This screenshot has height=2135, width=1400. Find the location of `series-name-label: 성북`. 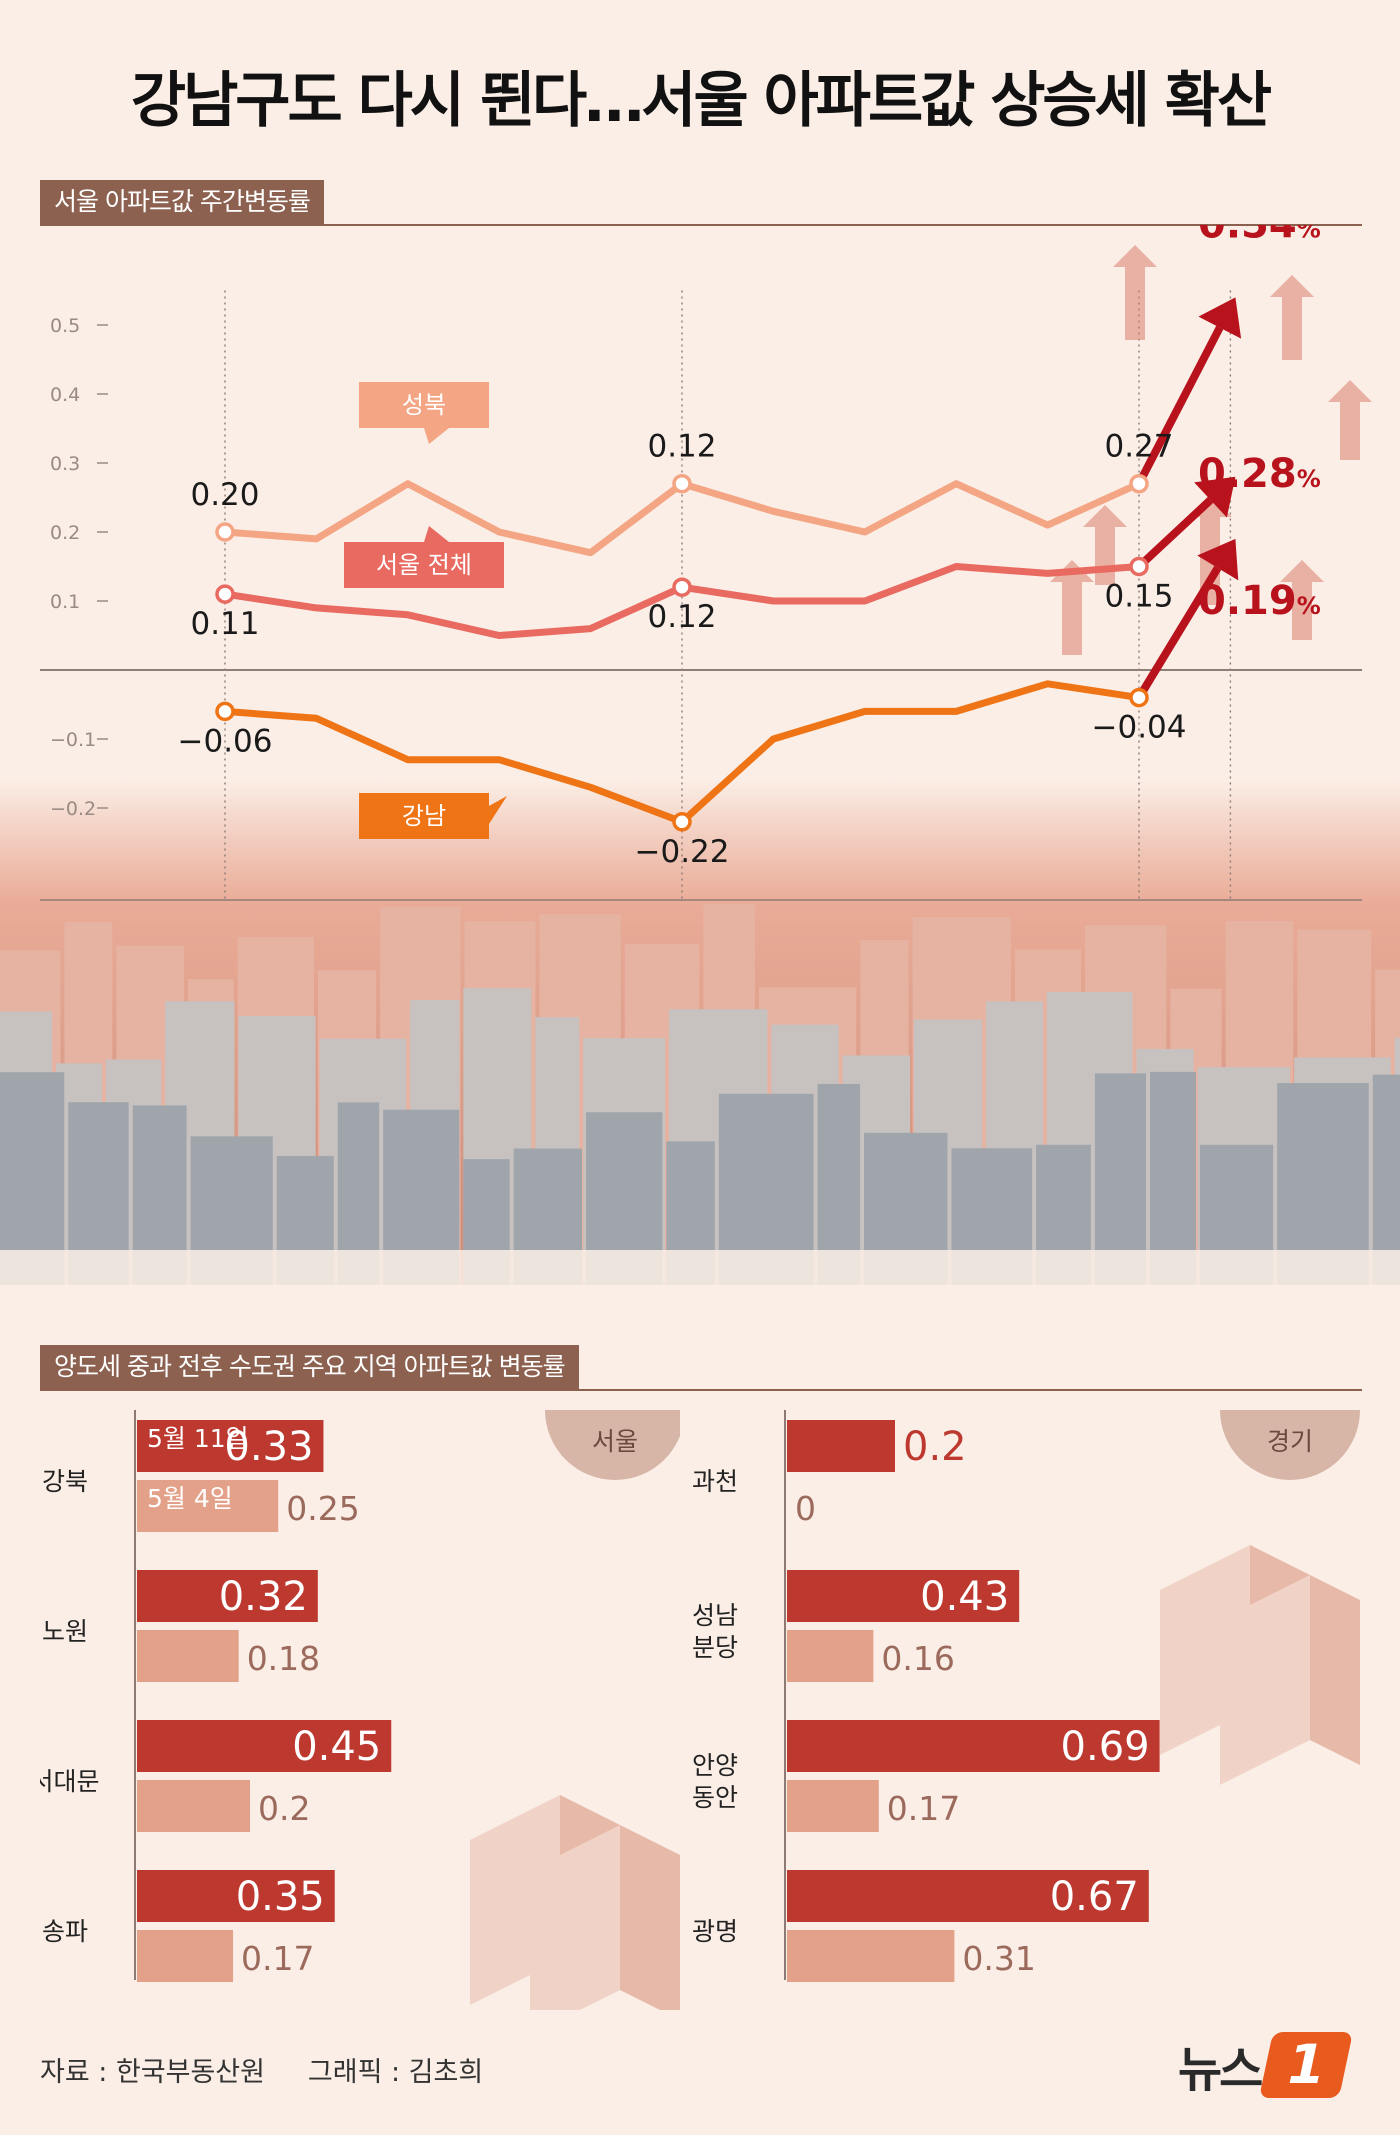

series-name-label: 성북 is located at coordinates (424, 405).